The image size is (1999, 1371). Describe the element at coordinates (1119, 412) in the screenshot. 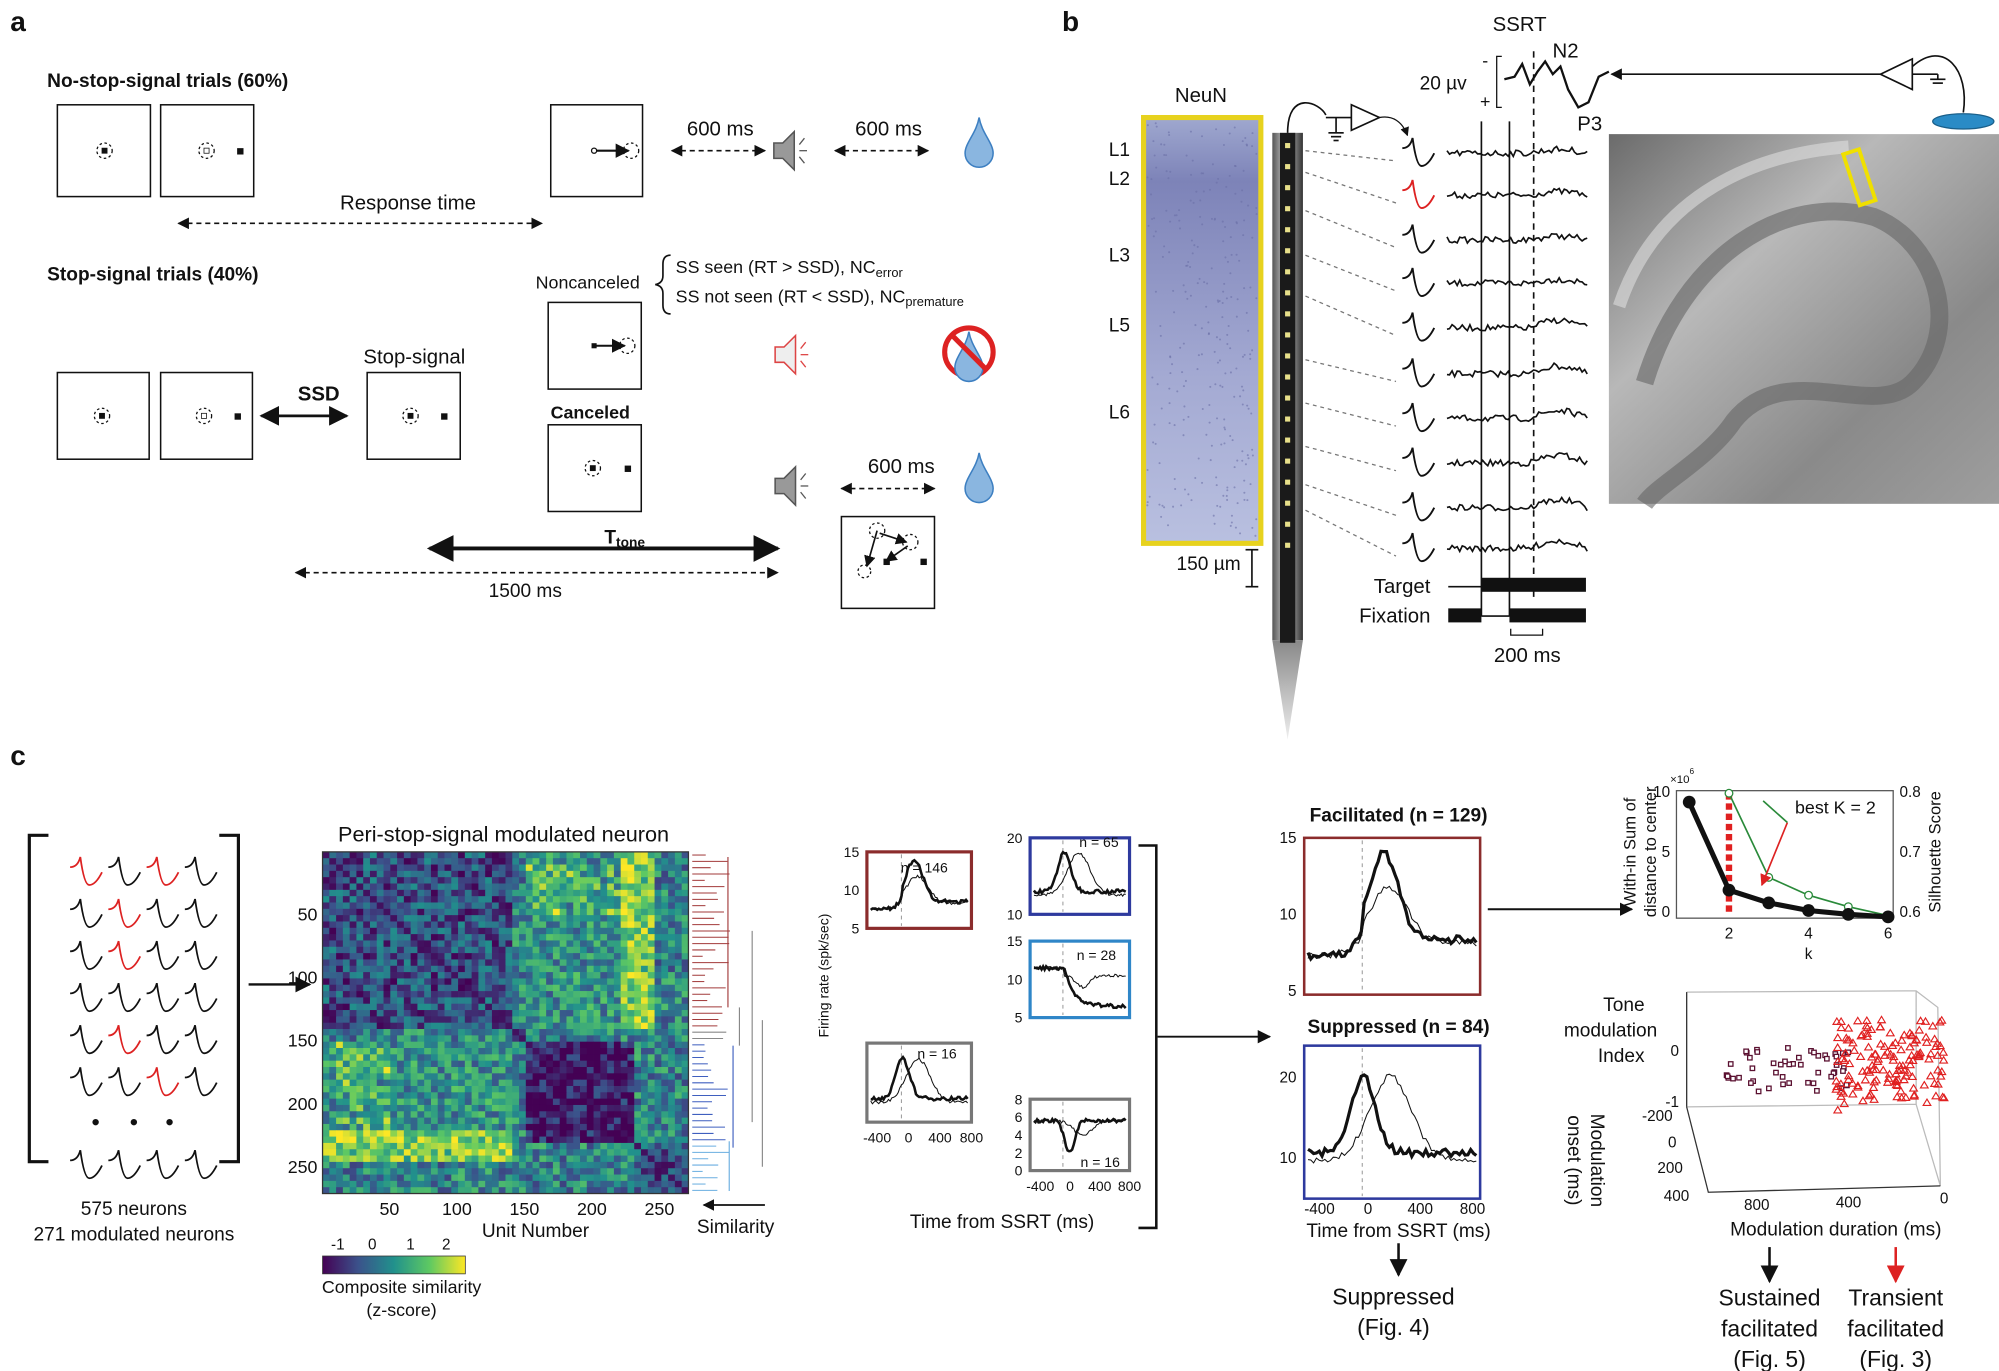

I see `layer-label: L6` at that location.